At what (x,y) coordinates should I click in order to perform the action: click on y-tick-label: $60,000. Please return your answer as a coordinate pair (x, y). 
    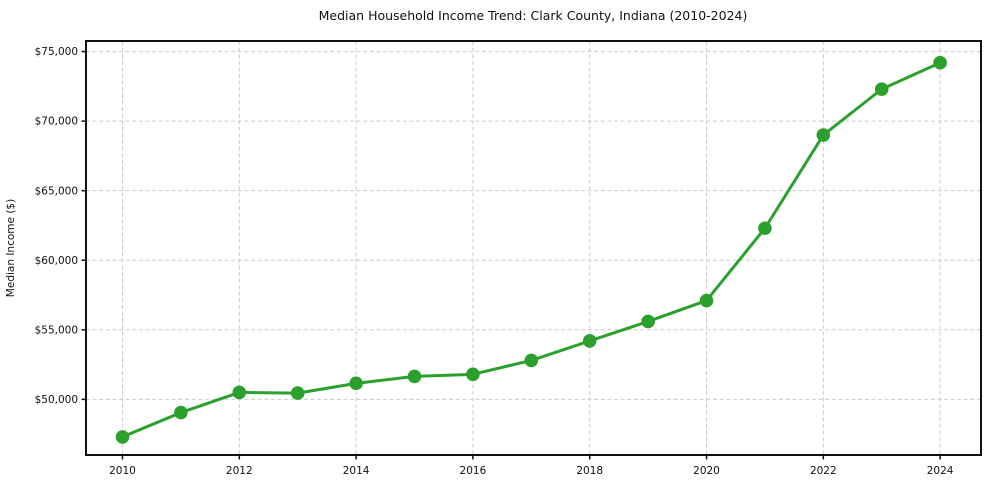
    Looking at the image, I should click on (56, 261).